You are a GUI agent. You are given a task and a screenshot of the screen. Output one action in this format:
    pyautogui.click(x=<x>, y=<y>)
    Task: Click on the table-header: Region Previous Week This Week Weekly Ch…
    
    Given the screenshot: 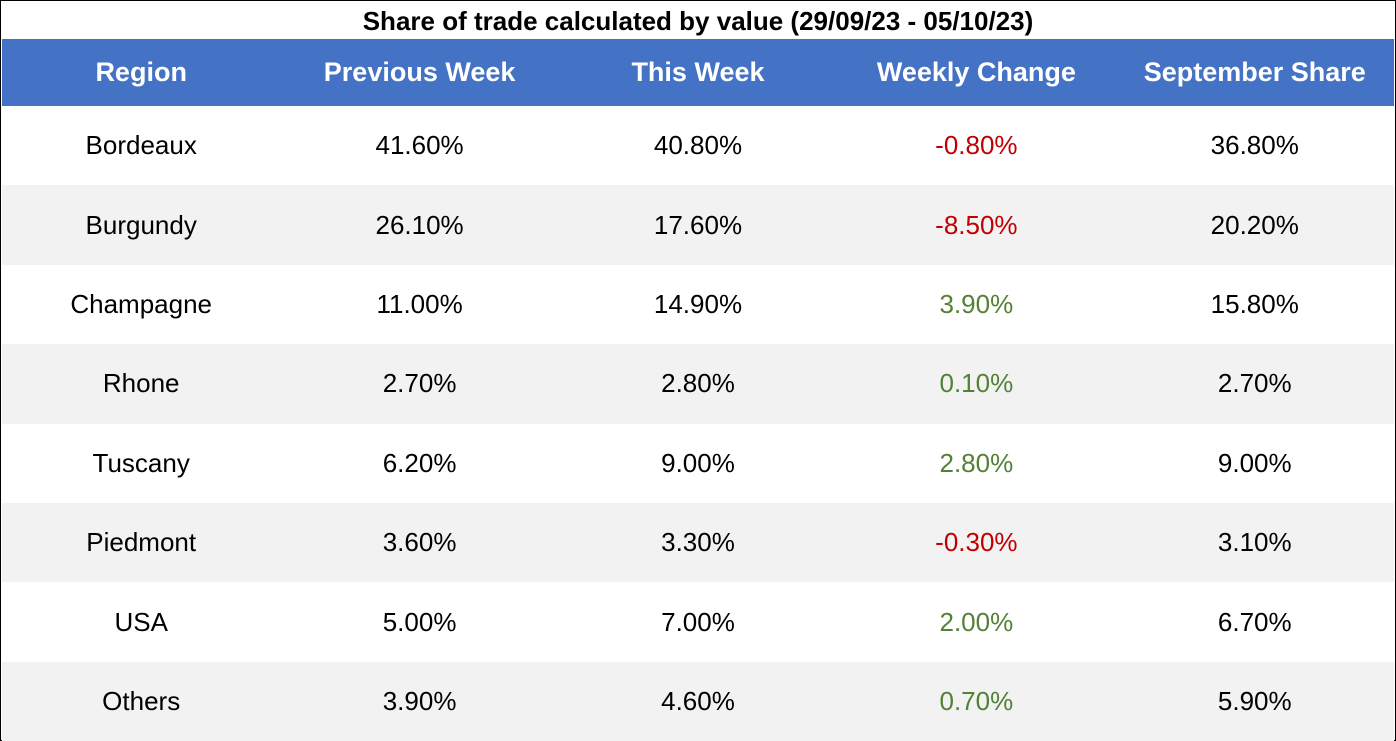 What is the action you would take?
    pyautogui.click(x=698, y=72)
    